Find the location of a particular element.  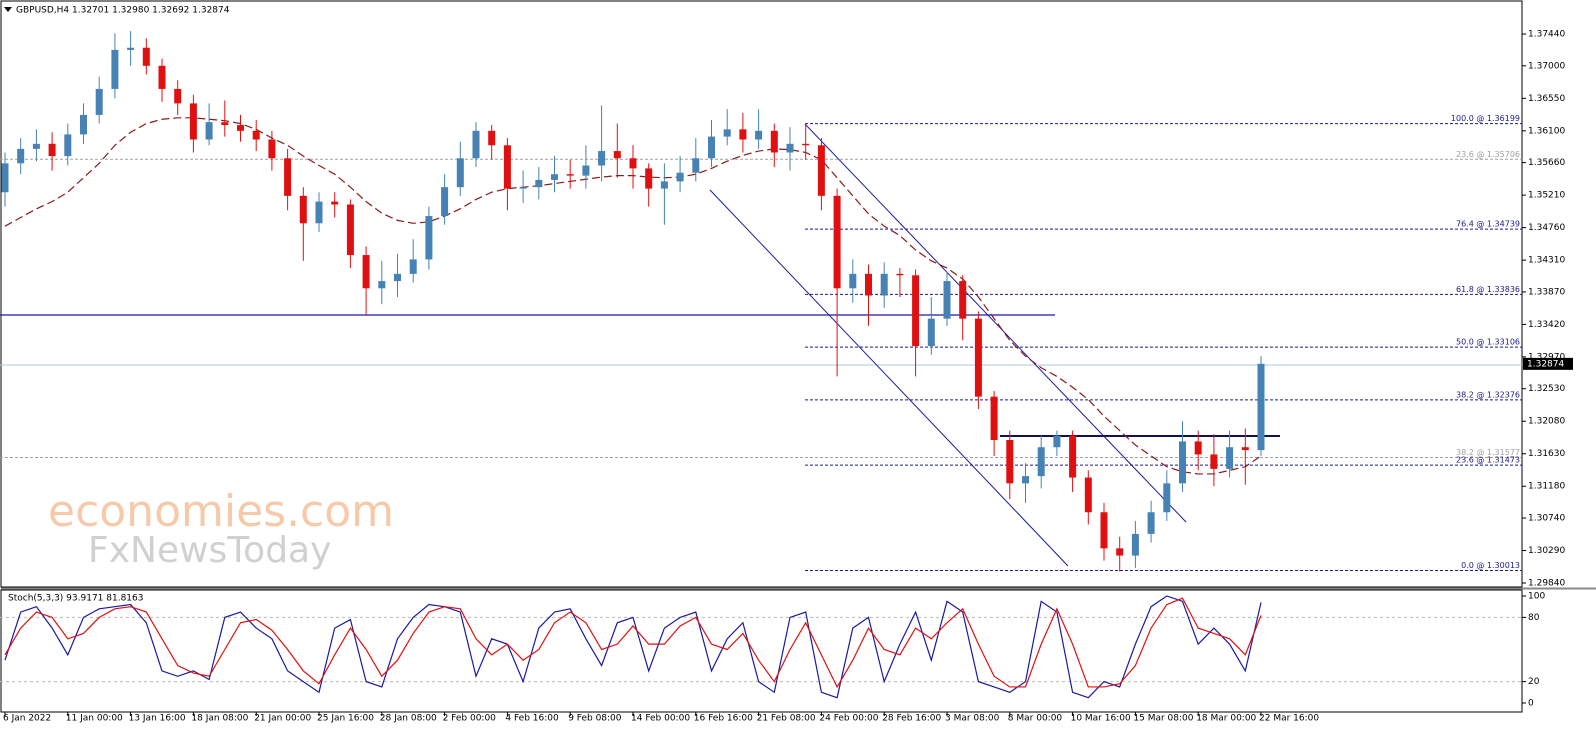

y-tick-label: 1.35660 is located at coordinates (1546, 163).